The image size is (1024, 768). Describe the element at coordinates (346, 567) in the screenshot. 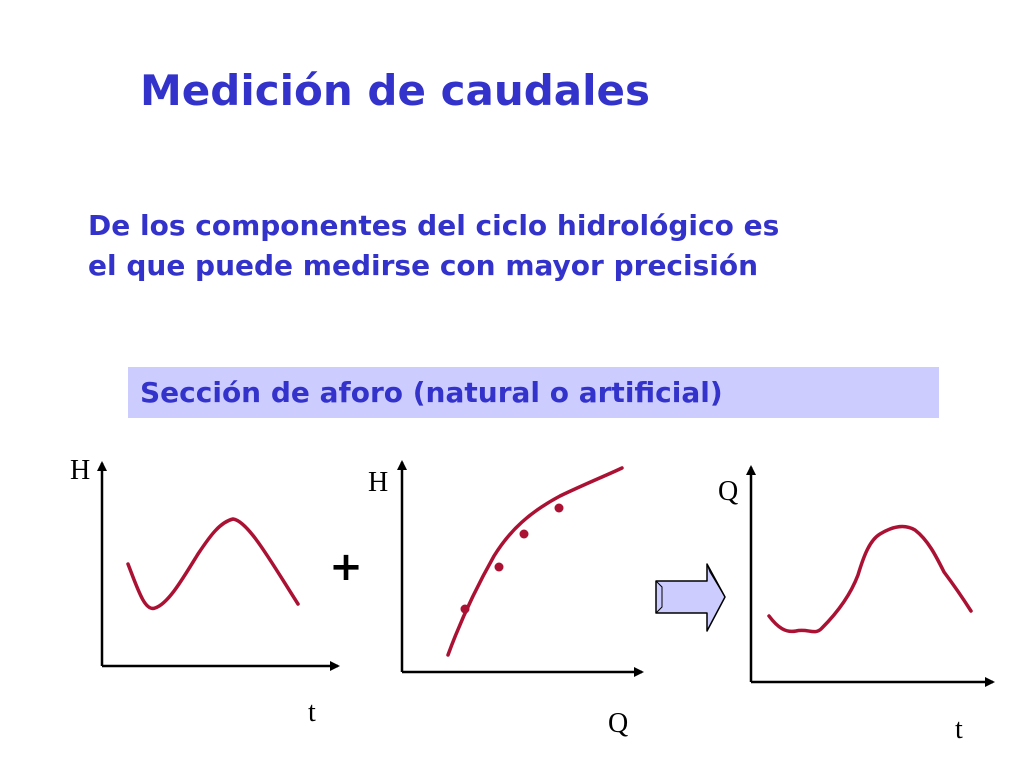

I see `plus-sign: +` at that location.